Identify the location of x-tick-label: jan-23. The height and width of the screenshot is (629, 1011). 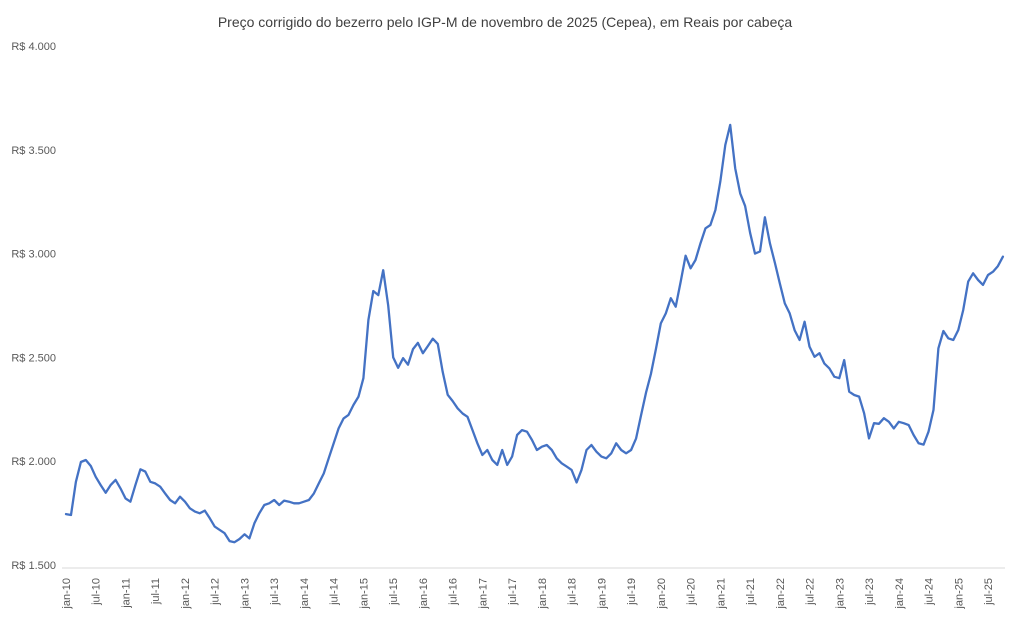
(840, 594).